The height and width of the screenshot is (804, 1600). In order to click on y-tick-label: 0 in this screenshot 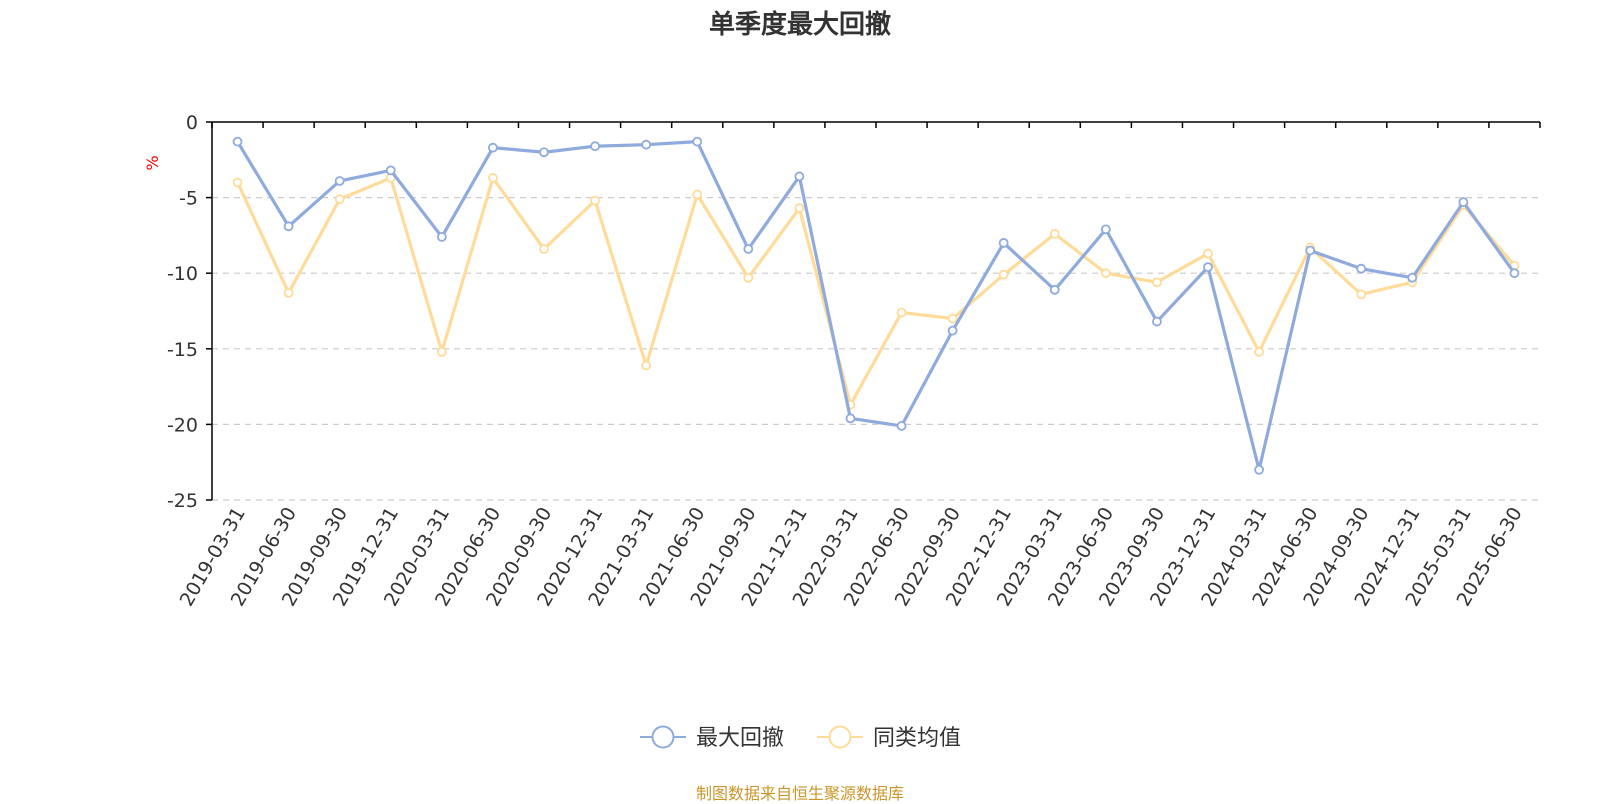, I will do `click(192, 123)`.